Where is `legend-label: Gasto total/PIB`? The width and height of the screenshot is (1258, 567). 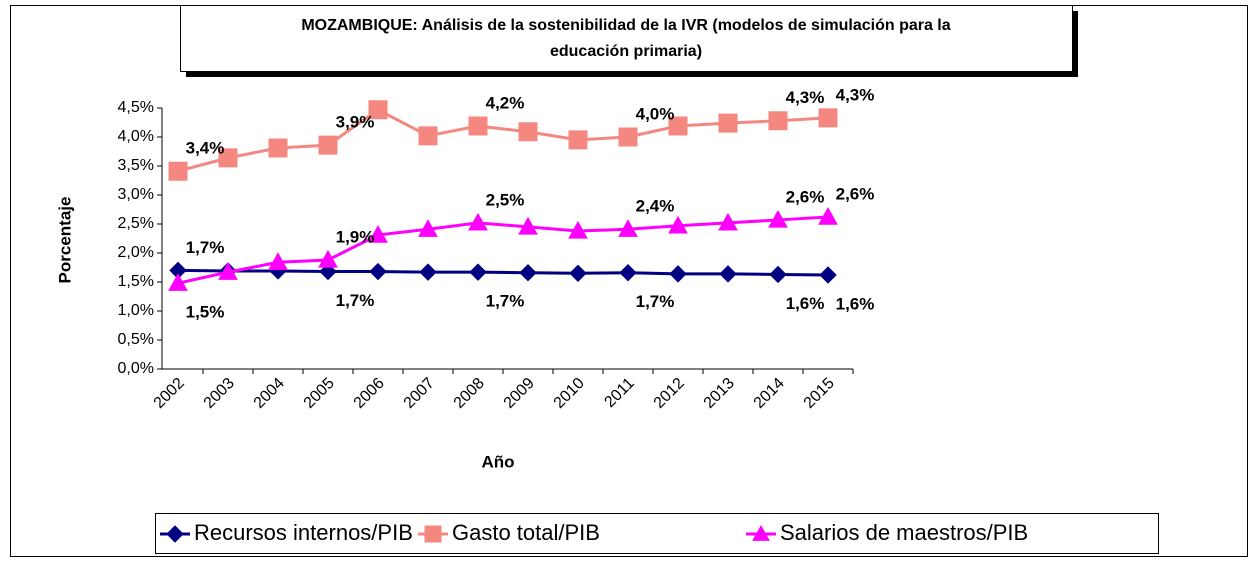
legend-label: Gasto total/PIB is located at coordinates (526, 532).